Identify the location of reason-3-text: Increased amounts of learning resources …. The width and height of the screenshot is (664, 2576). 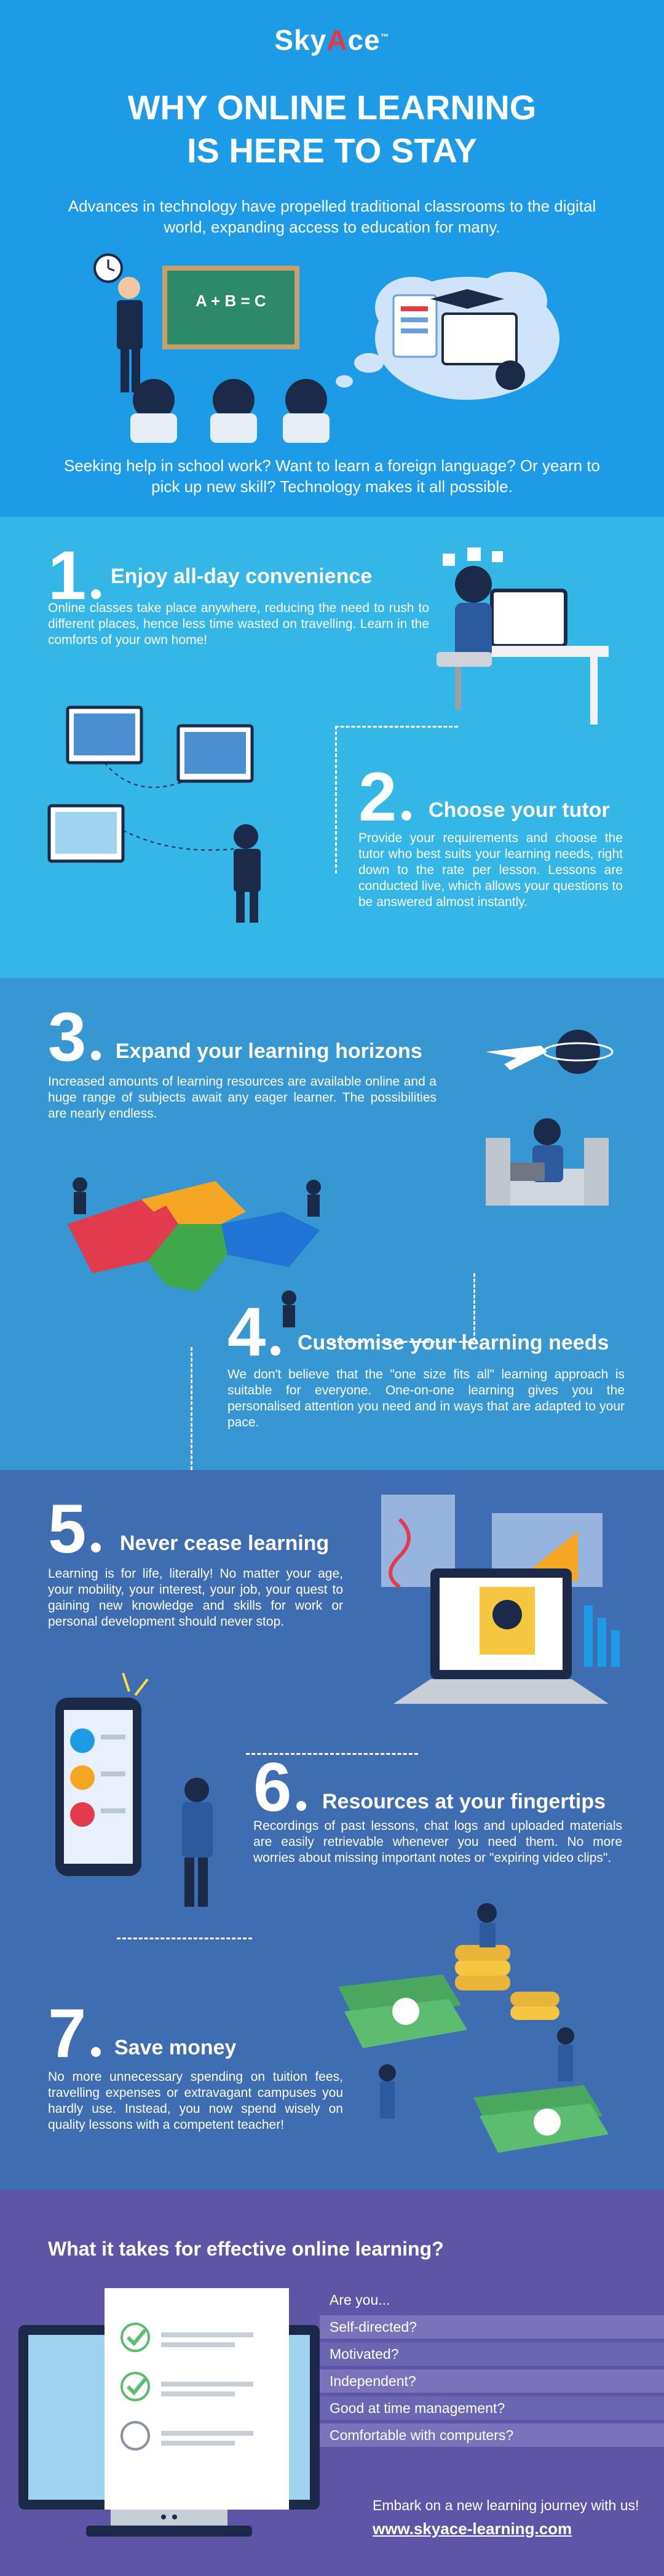
(243, 1098).